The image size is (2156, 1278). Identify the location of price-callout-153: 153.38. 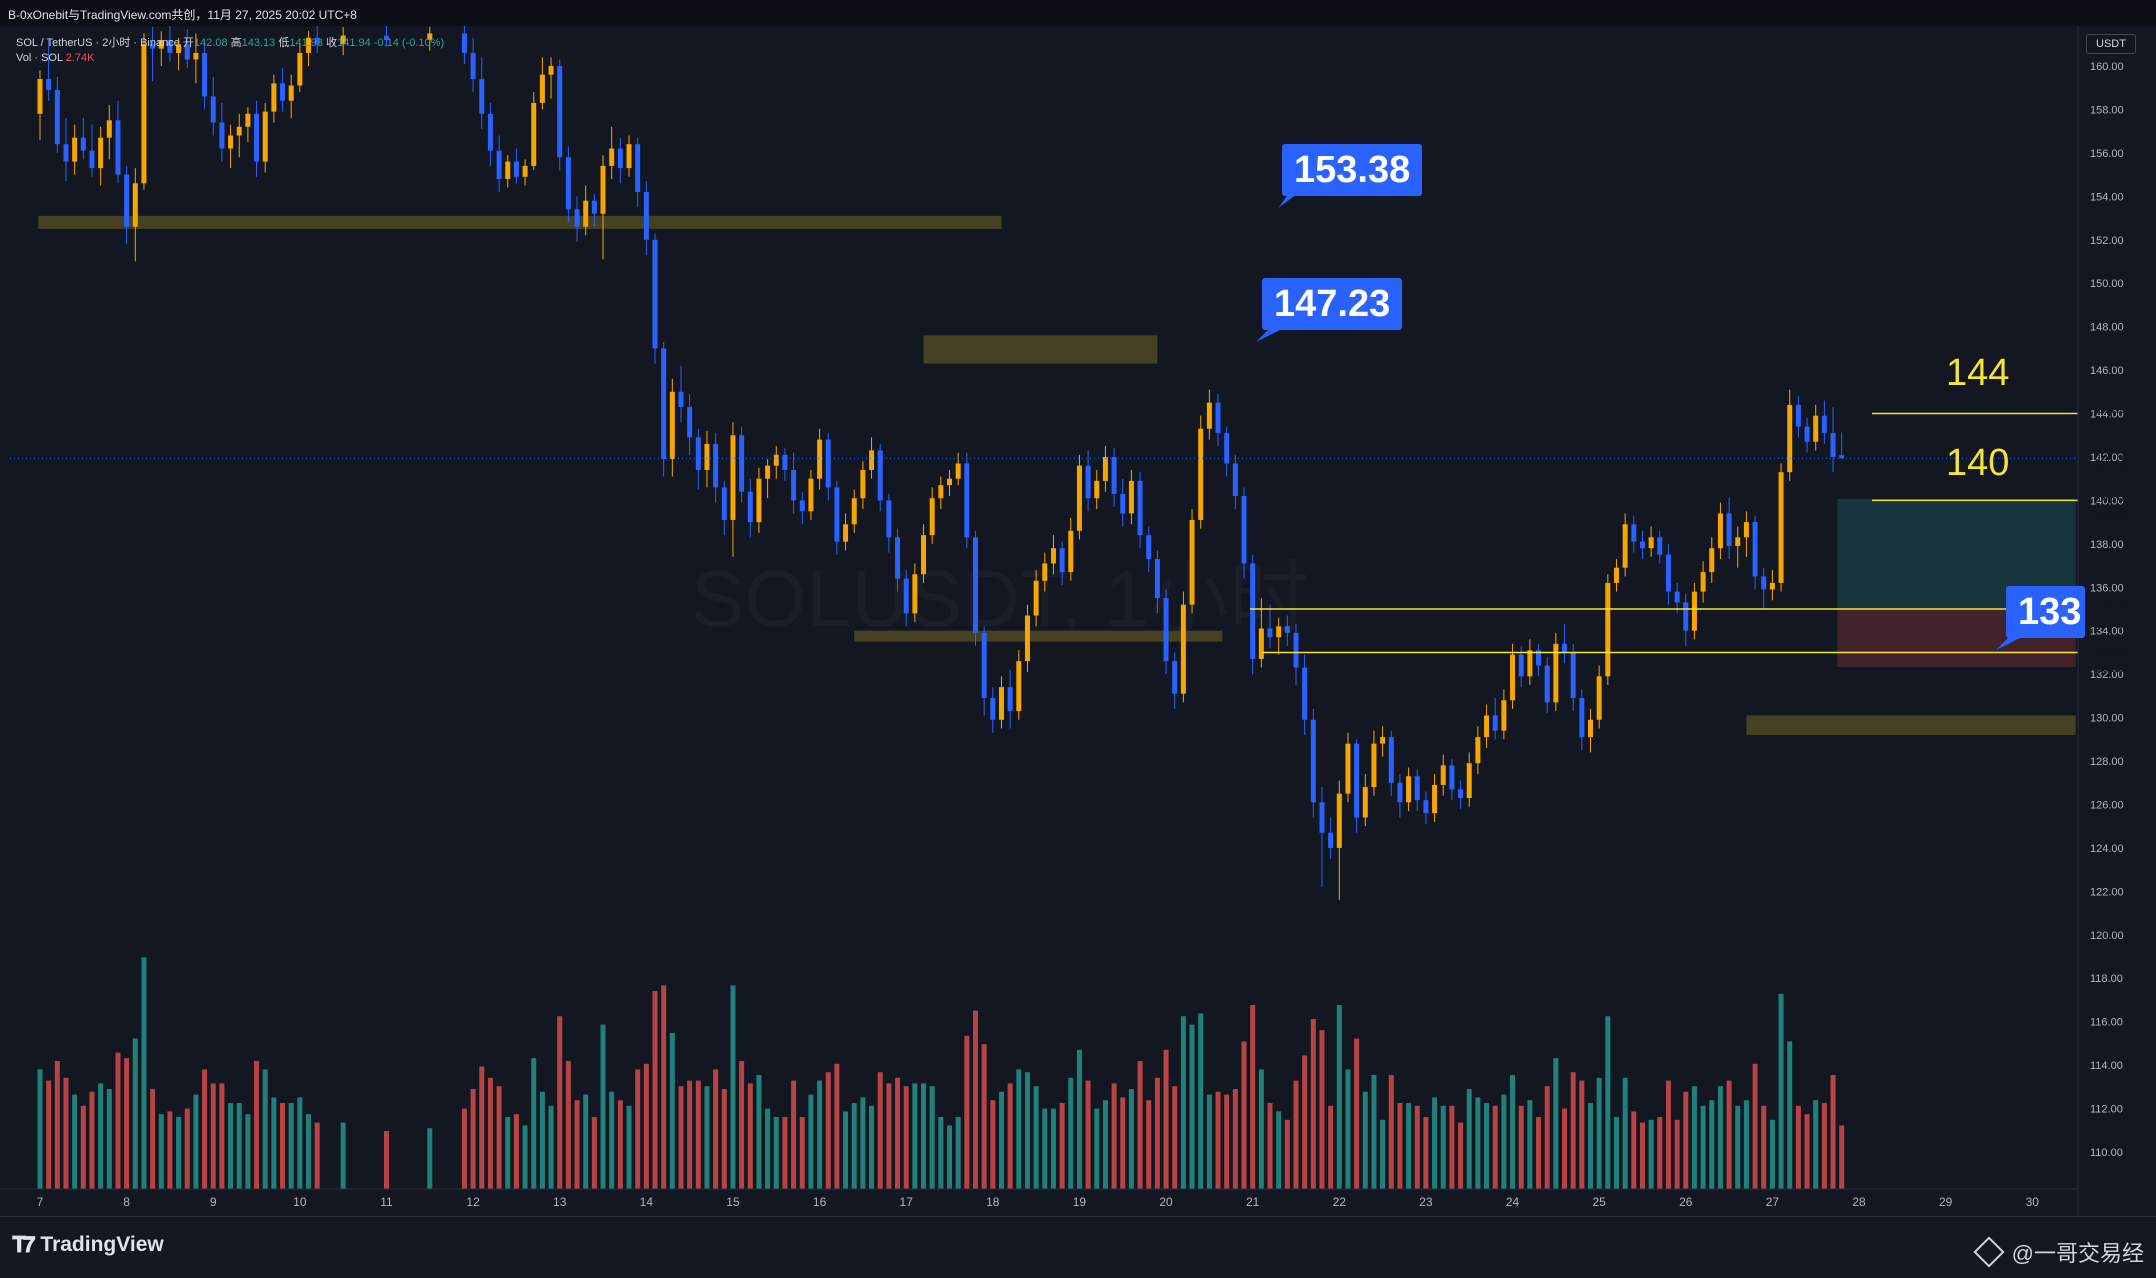
(1352, 170).